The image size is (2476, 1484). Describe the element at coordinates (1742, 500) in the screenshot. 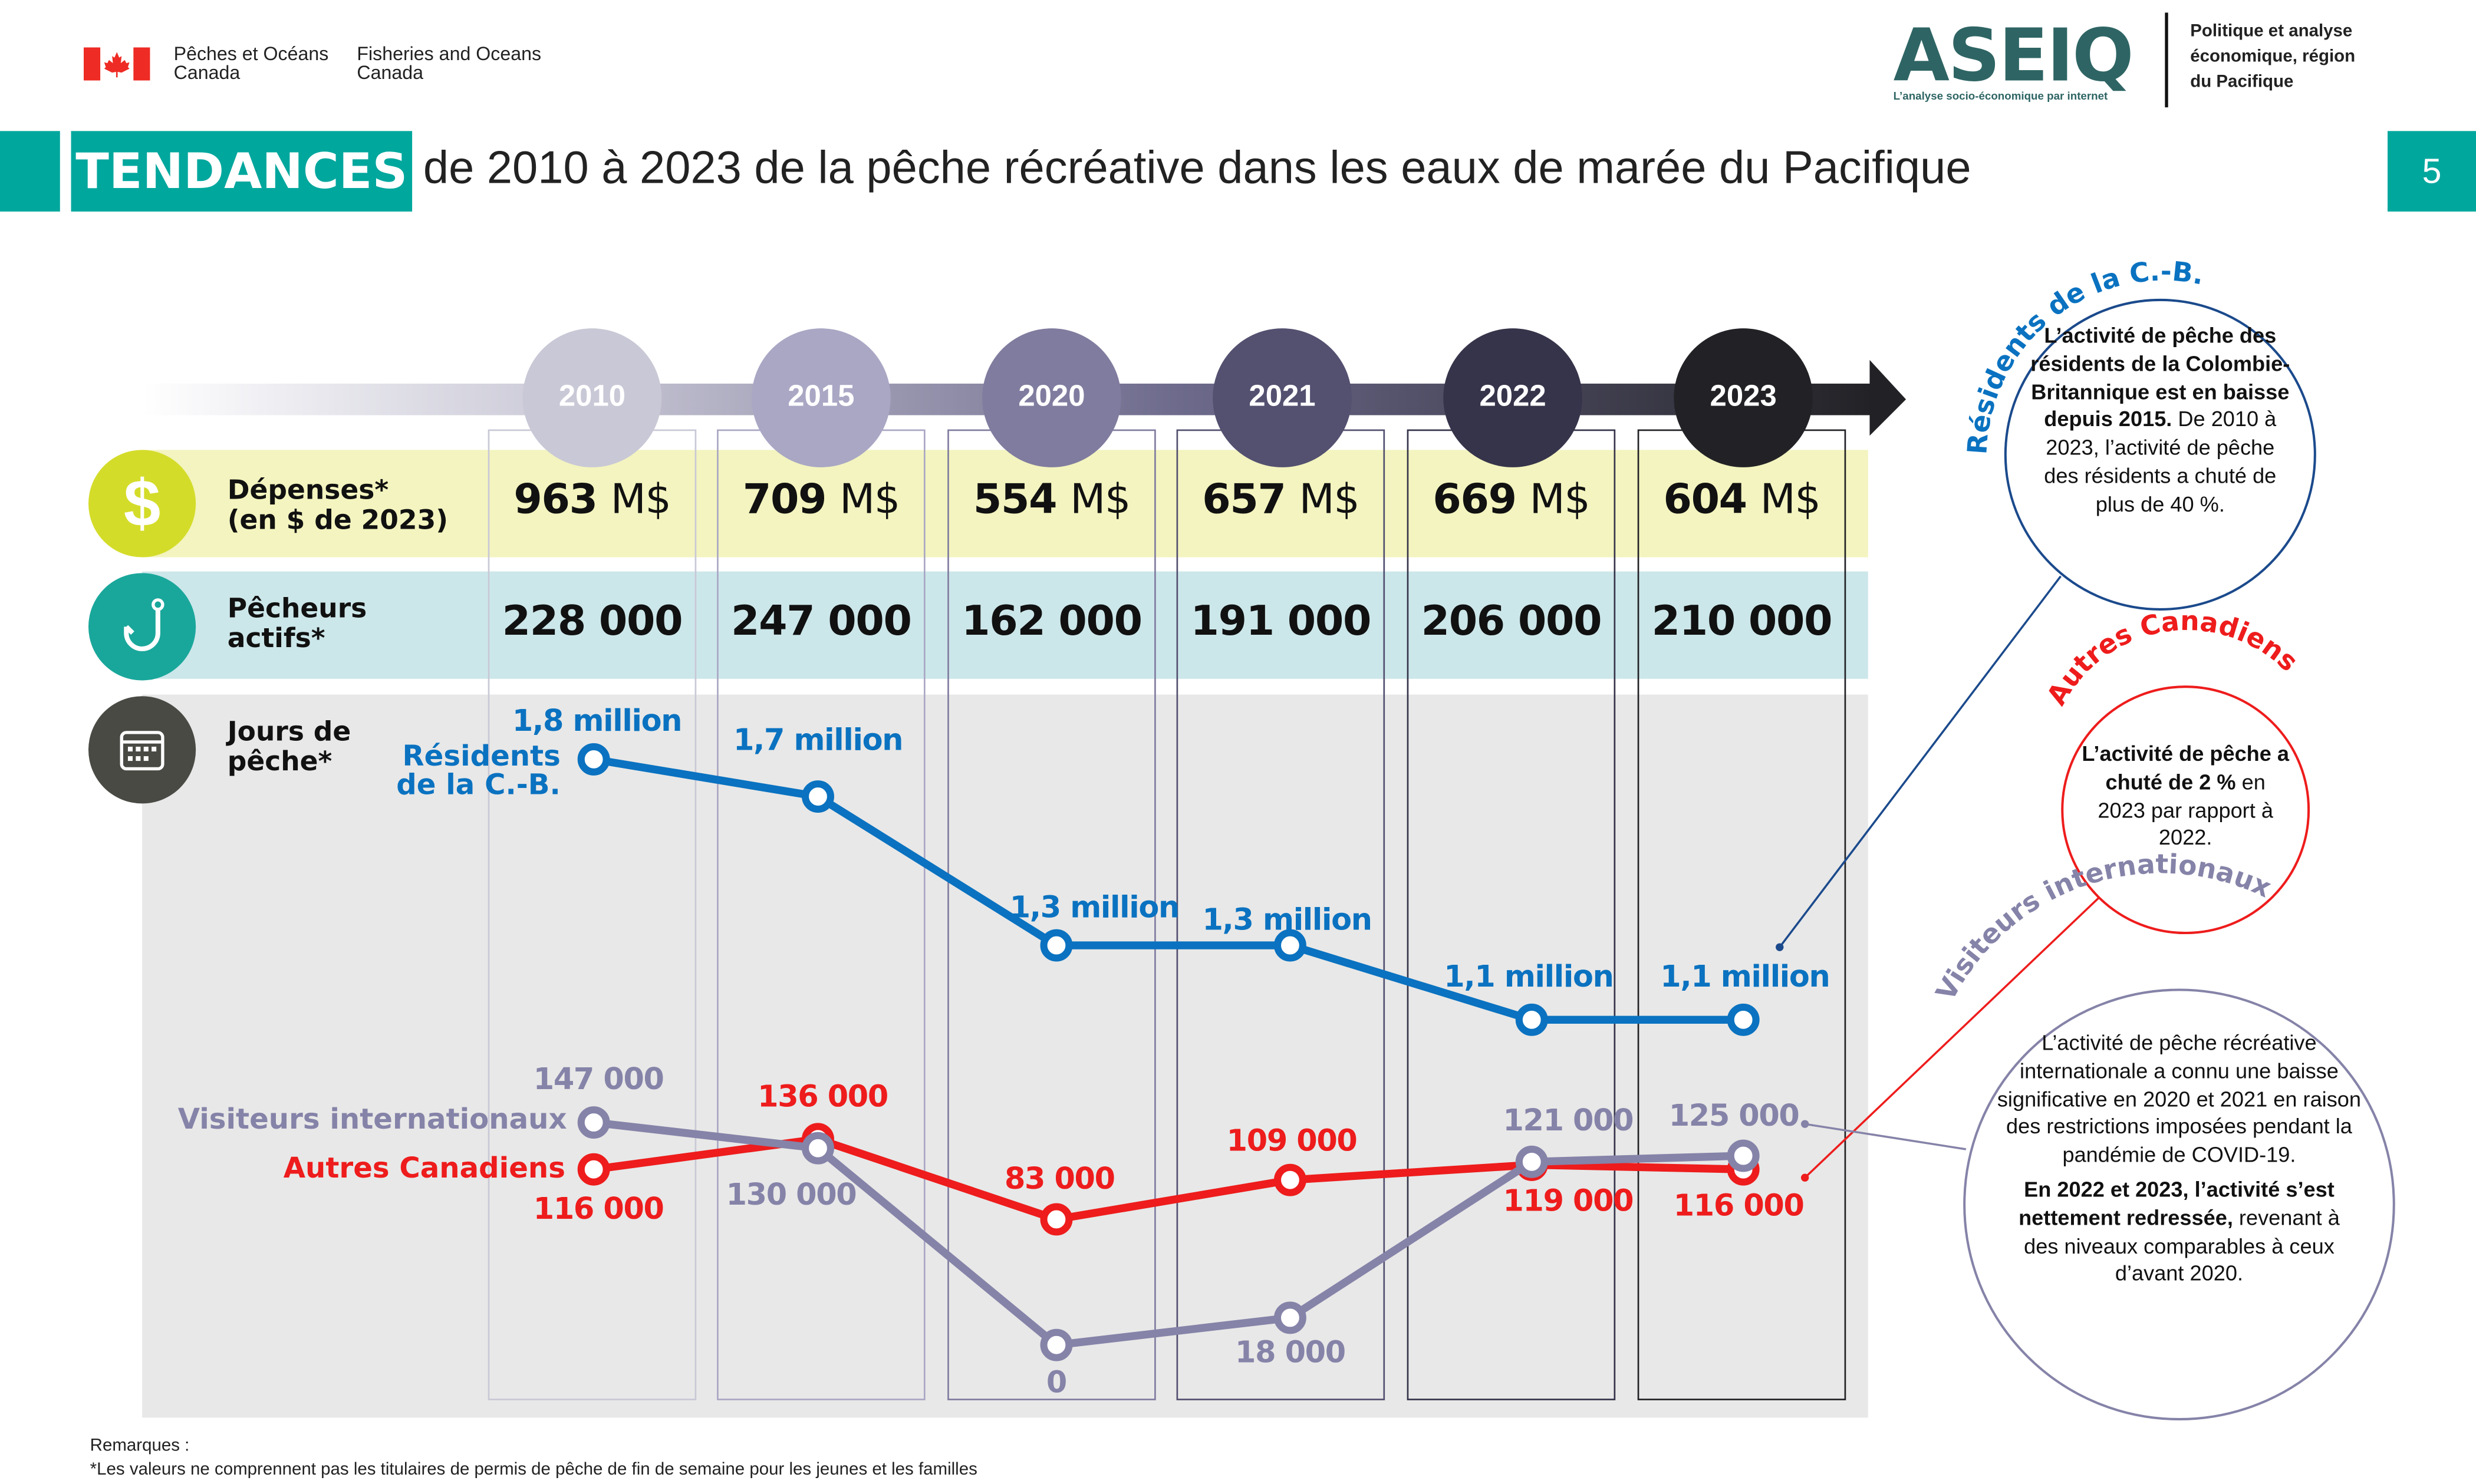

I see `spending-value-2023: 604 M$` at that location.